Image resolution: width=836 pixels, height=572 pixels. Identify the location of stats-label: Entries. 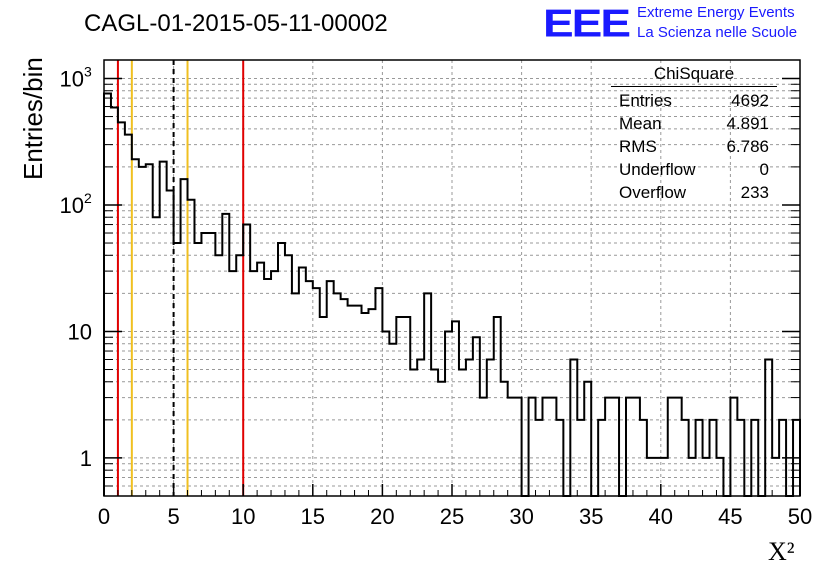
(645, 100).